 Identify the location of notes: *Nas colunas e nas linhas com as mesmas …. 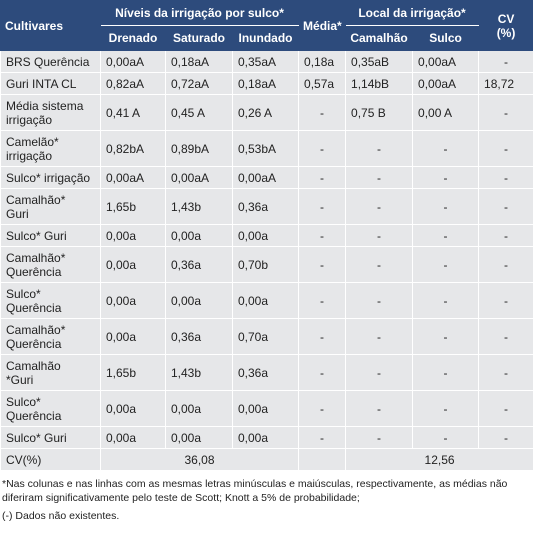
(266, 497).